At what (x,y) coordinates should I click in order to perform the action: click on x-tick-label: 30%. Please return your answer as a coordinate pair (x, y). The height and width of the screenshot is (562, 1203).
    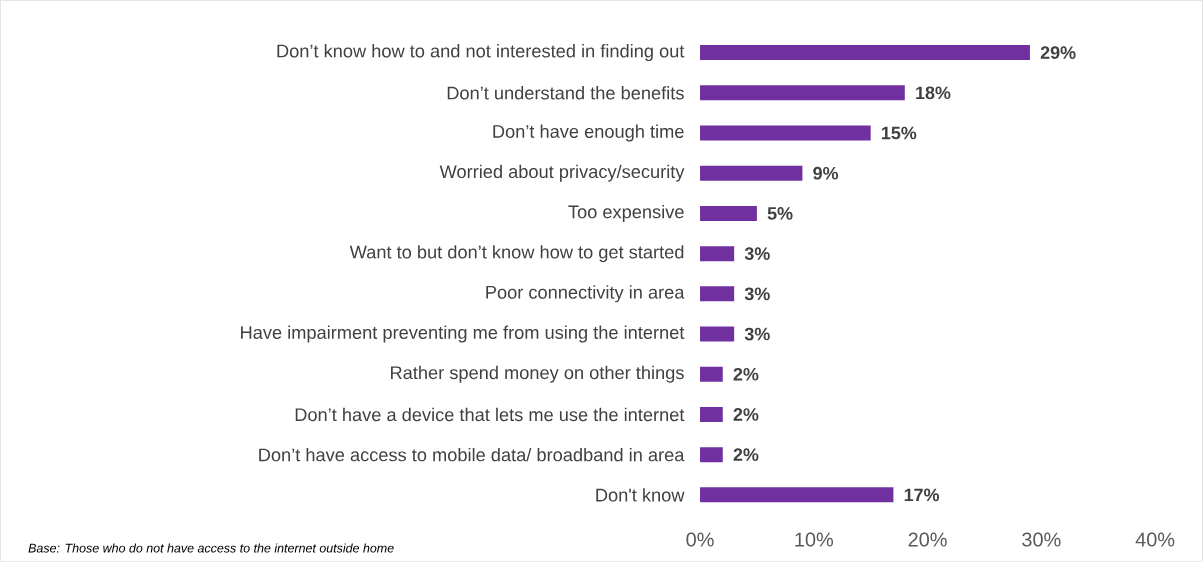
    Looking at the image, I should click on (1041, 539).